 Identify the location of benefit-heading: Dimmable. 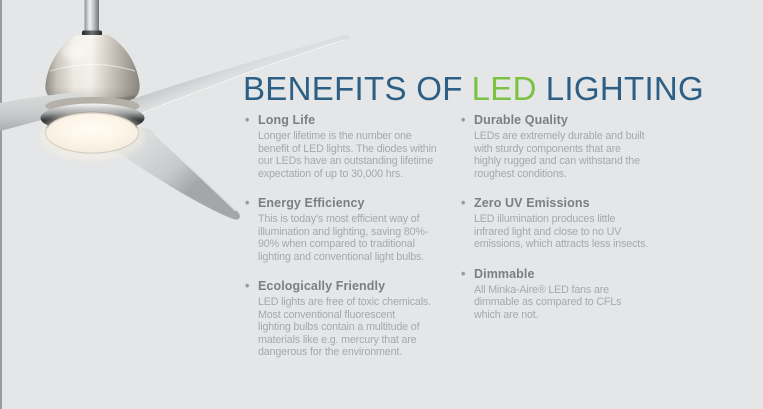
(504, 273).